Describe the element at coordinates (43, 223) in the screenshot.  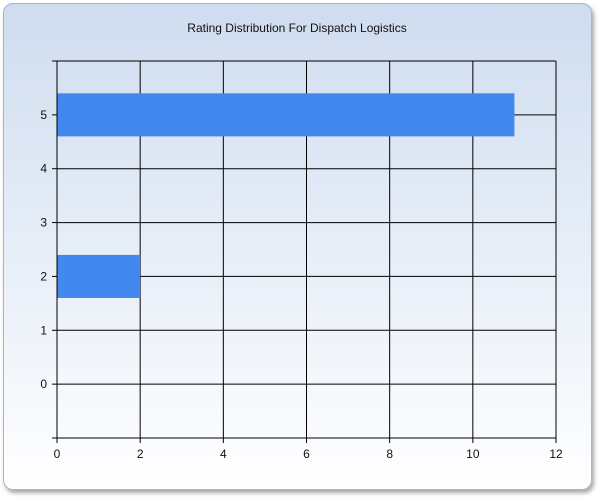
I see `y-tick-label: 3` at that location.